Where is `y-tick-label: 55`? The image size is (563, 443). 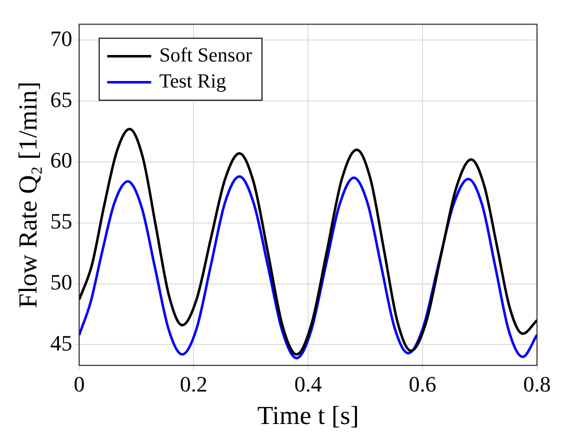 y-tick-label: 55 is located at coordinates (61, 221).